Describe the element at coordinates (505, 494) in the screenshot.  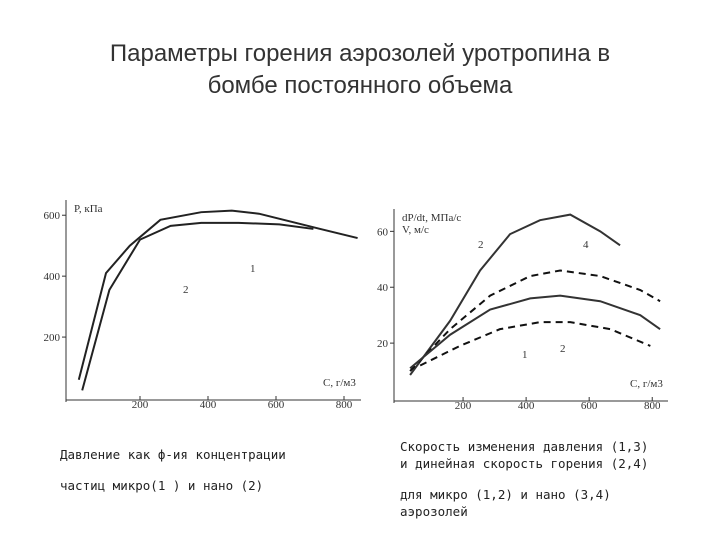
I see `caption-line: для микро (1,2) и нано (3,4)` at that location.